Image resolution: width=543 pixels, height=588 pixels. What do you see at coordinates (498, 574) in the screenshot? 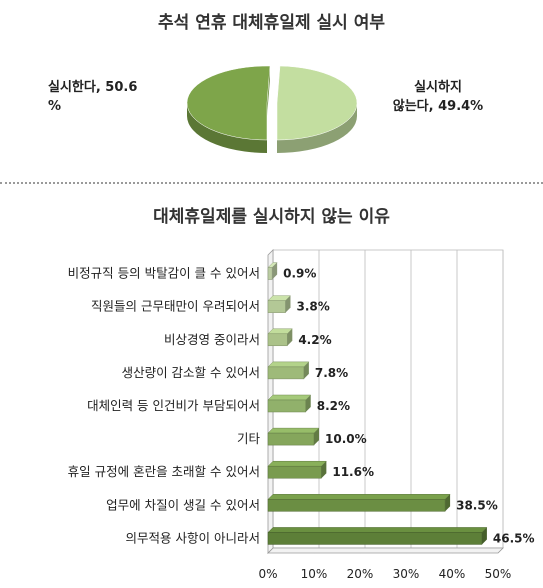
I see `x-tick-label: 50%` at bounding box center [498, 574].